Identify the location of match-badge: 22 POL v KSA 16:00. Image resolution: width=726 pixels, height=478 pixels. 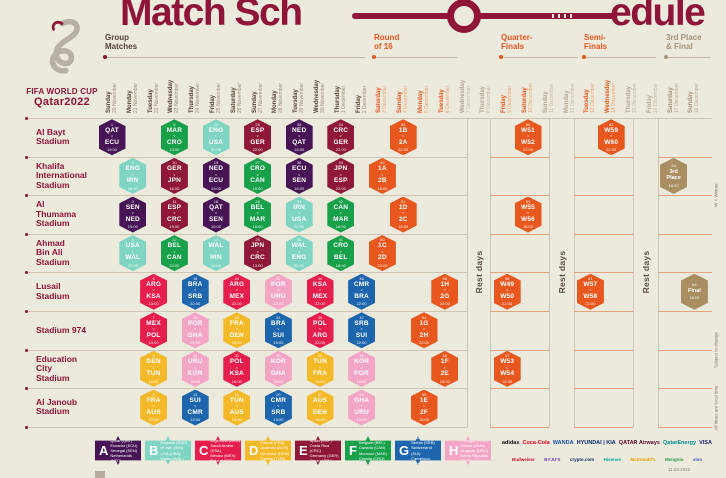
(237, 368).